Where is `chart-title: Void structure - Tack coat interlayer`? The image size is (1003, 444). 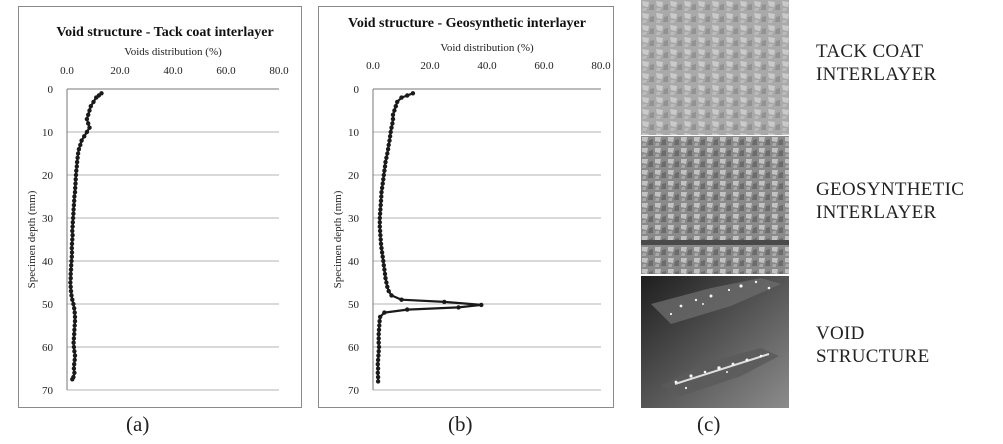
chart-title: Void structure - Tack coat interlayer is located at coordinates (164, 32).